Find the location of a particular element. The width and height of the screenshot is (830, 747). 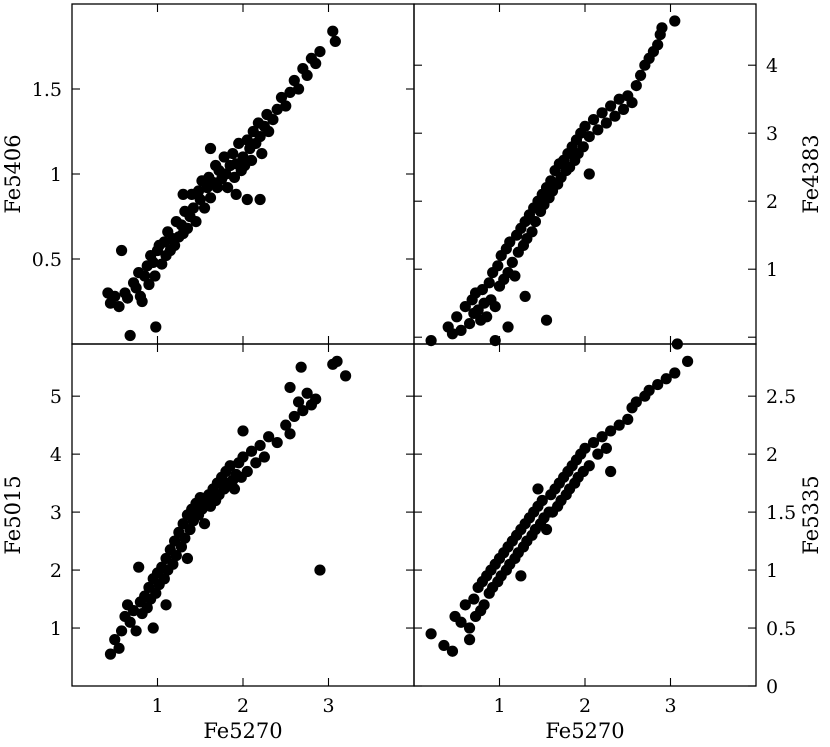

y-tick-label: 2 is located at coordinates (56, 571).